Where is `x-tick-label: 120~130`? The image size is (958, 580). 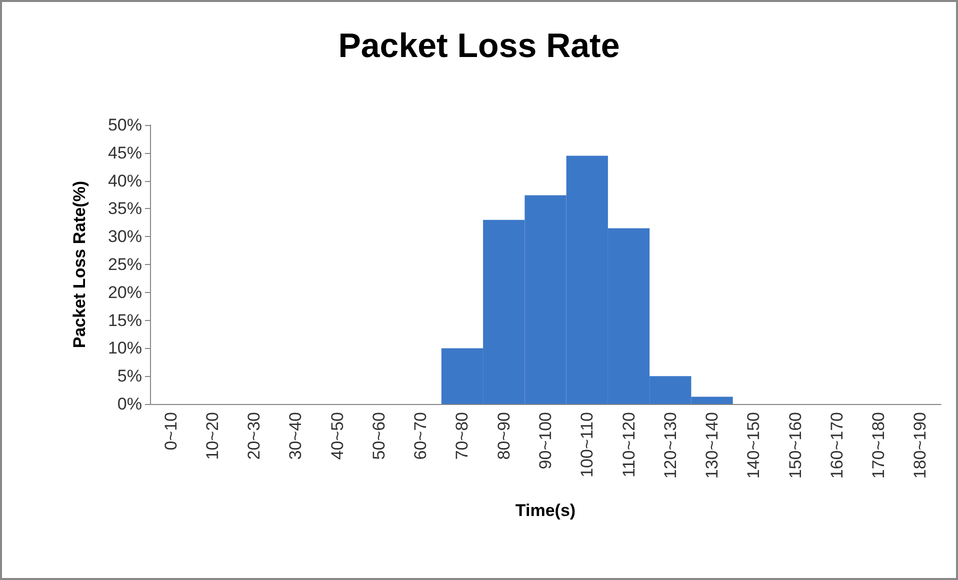
x-tick-label: 120~130 is located at coordinates (670, 445).